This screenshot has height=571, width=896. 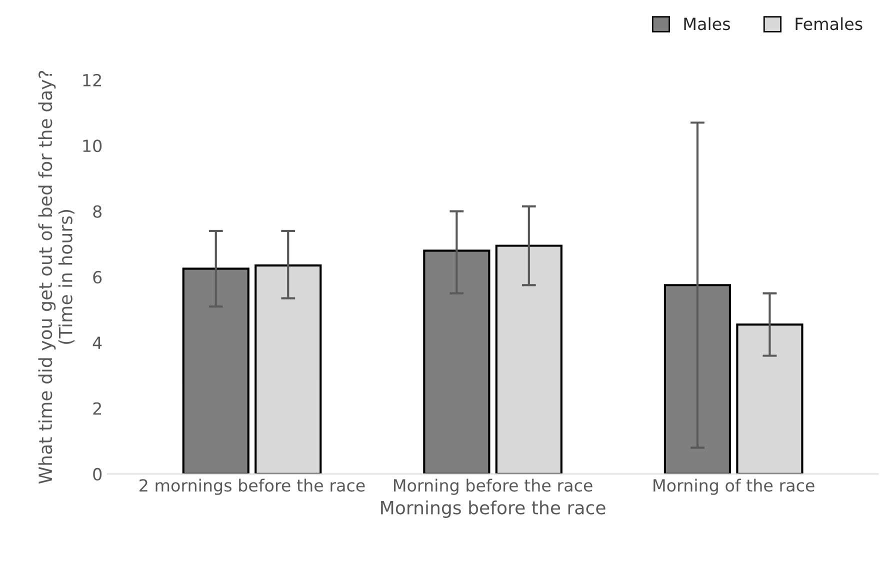 I want to click on y-tick-label: 12, so click(x=92, y=80).